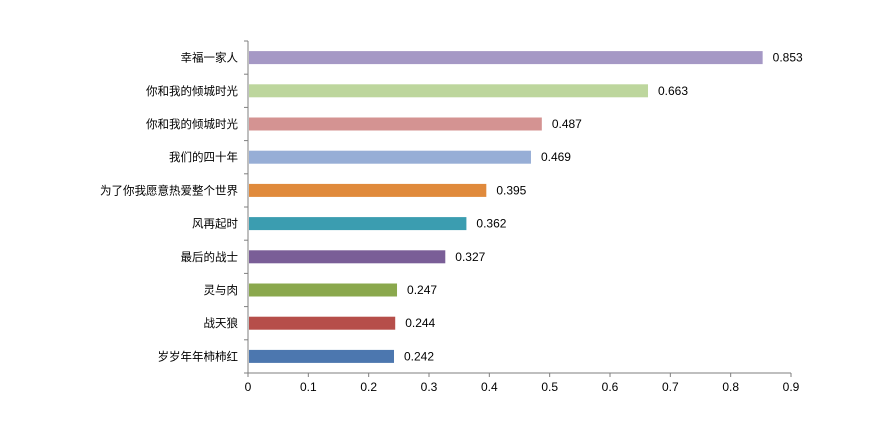 Image resolution: width=876 pixels, height=426 pixels. What do you see at coordinates (221, 290) in the screenshot?
I see `category-label: 灵与肉` at bounding box center [221, 290].